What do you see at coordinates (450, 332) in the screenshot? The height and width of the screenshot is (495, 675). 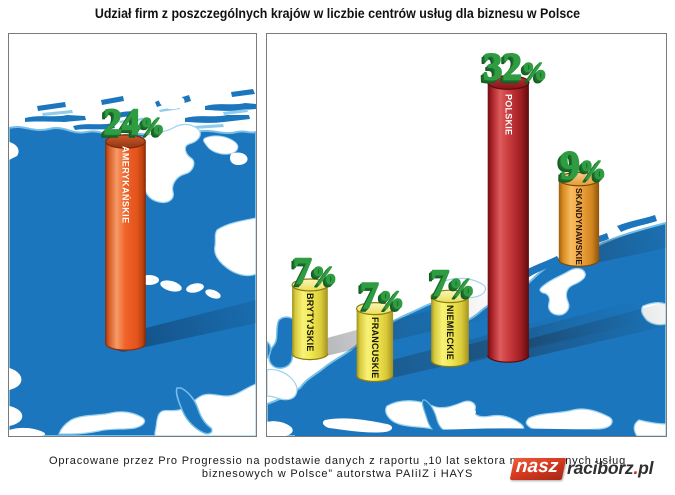 I see `svg-text: NIEMIECKIE` at bounding box center [450, 332].